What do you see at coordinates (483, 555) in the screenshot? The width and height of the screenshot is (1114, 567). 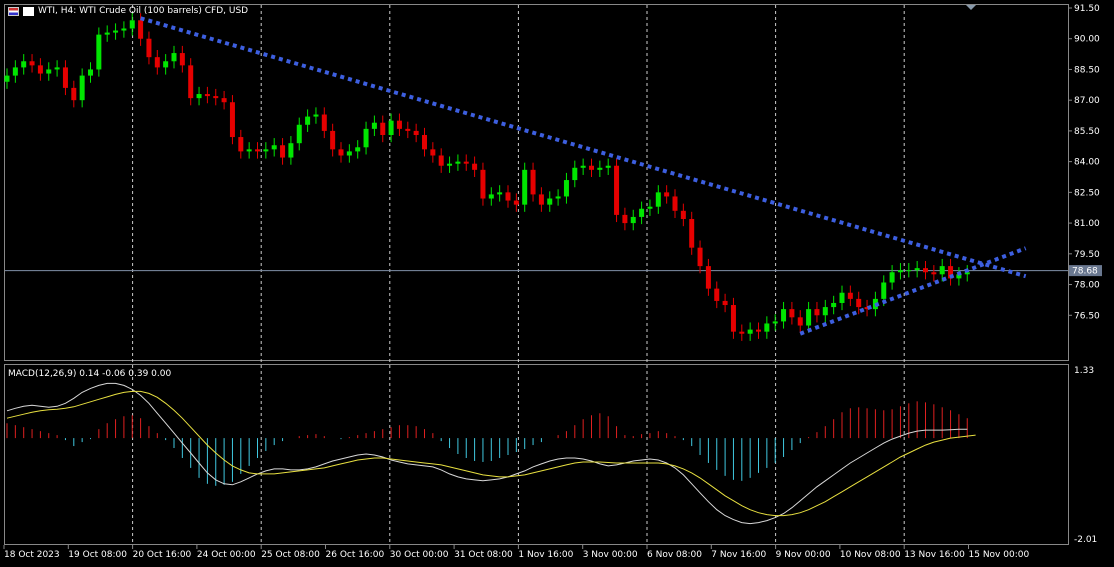 I see `time-tick-label: 31 Oct 08:00` at bounding box center [483, 555].